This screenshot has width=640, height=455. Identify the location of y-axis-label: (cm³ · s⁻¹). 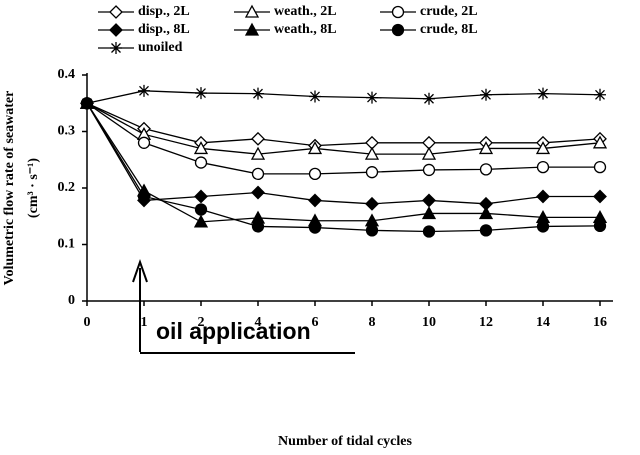
(33, 188).